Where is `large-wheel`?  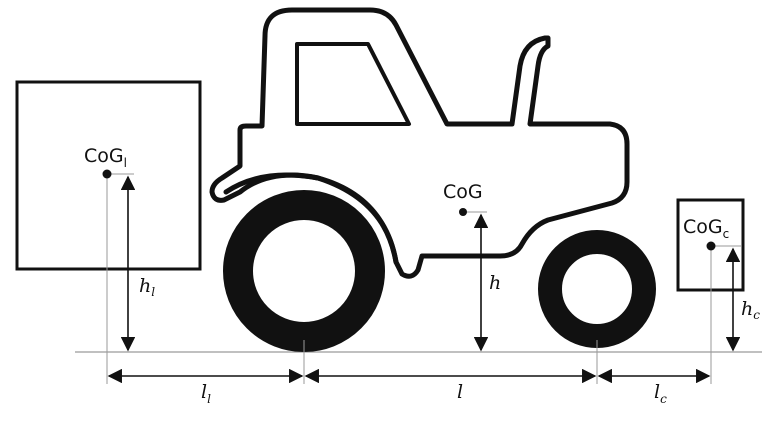 large-wheel is located at coordinates (304, 271).